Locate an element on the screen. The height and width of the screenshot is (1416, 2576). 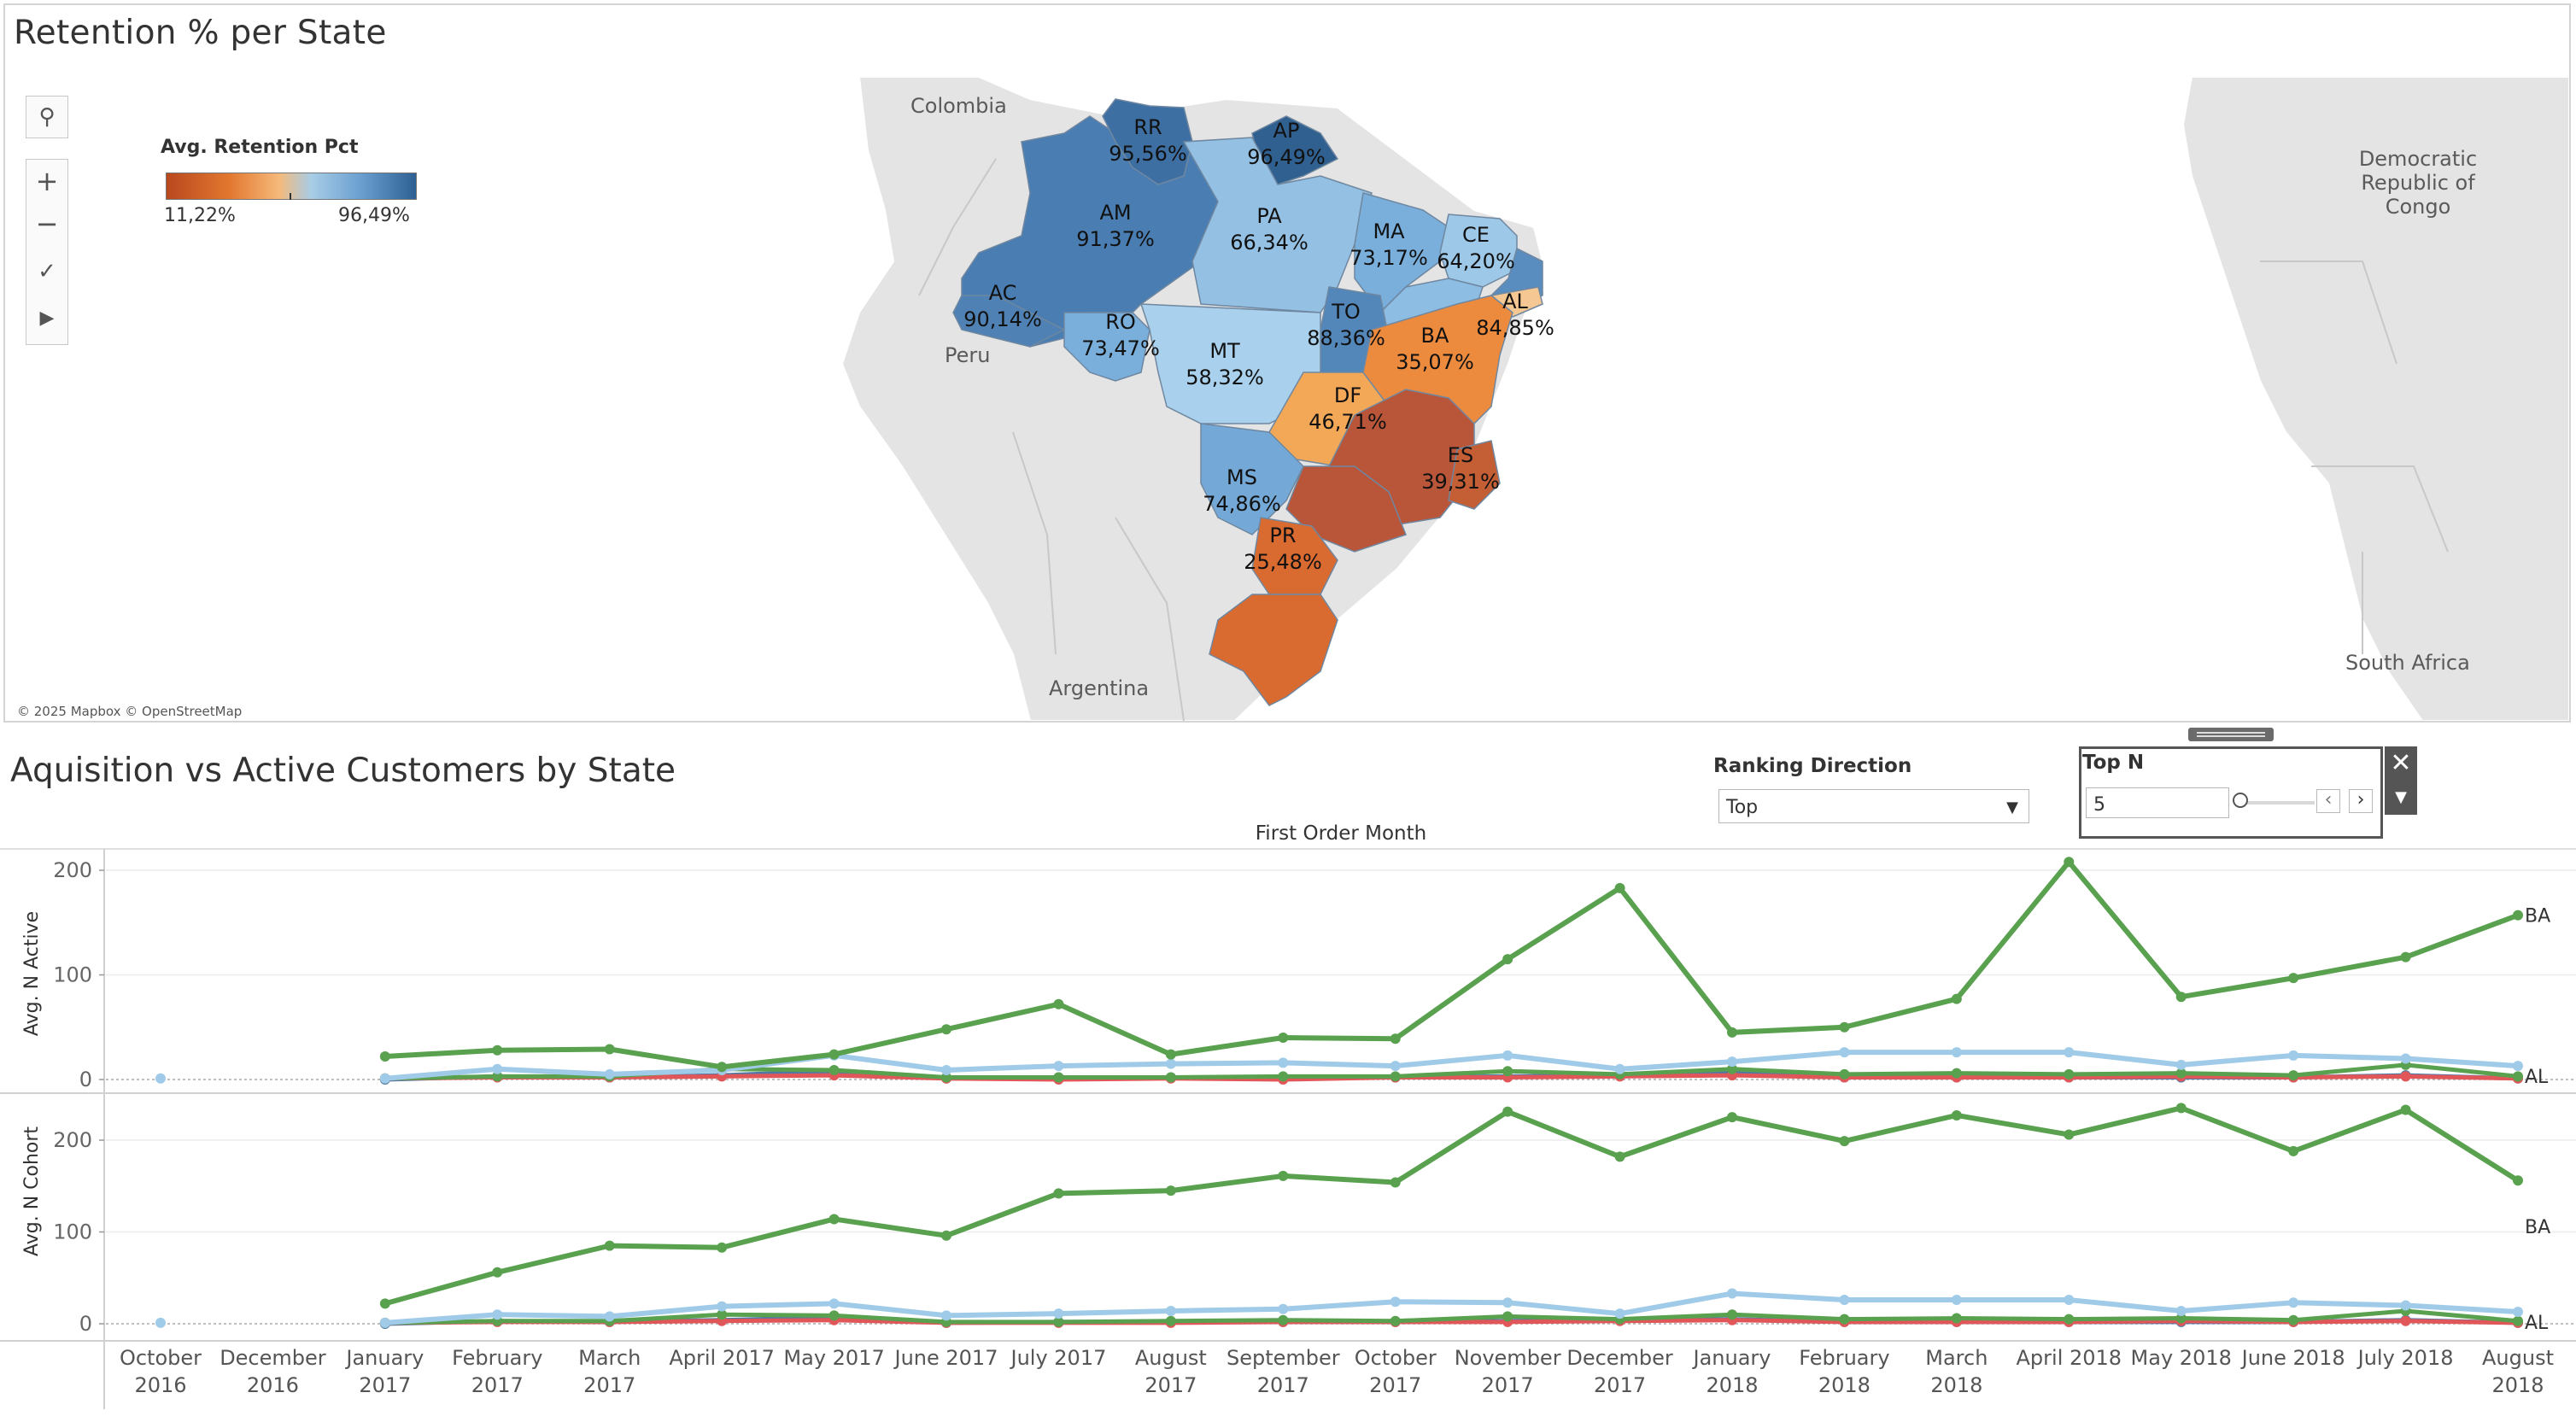
y-tick-label: 0 is located at coordinates (85, 1324).